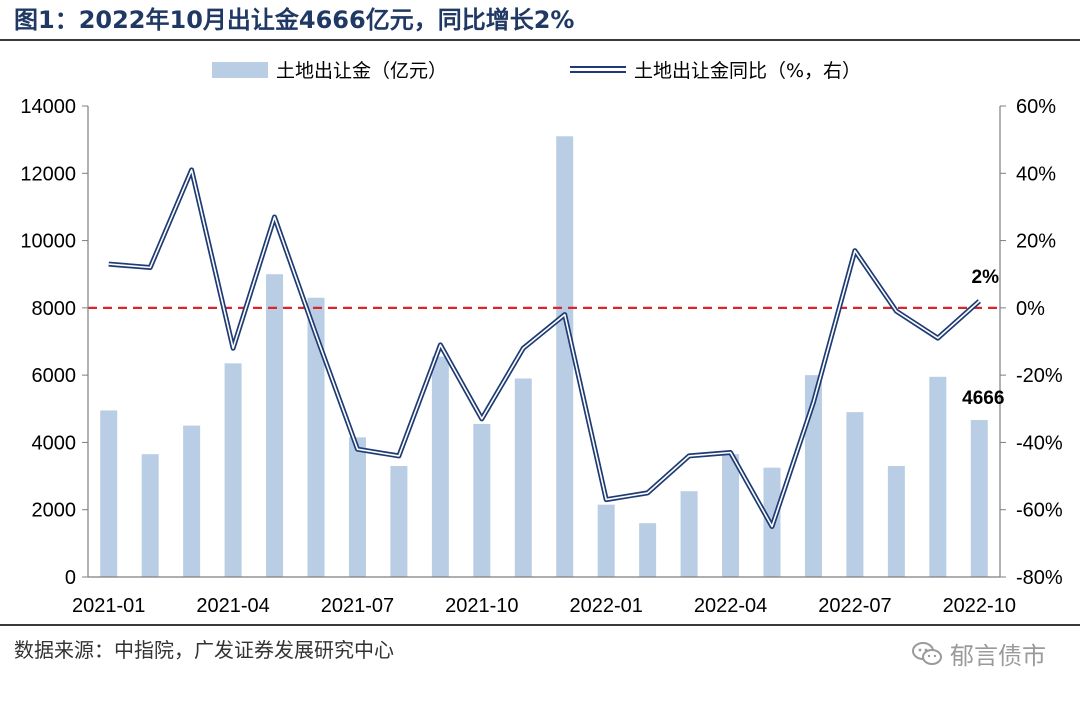 The image size is (1080, 701). Describe the element at coordinates (481, 606) in the screenshot. I see `x-tick-label: 2021-10` at that location.